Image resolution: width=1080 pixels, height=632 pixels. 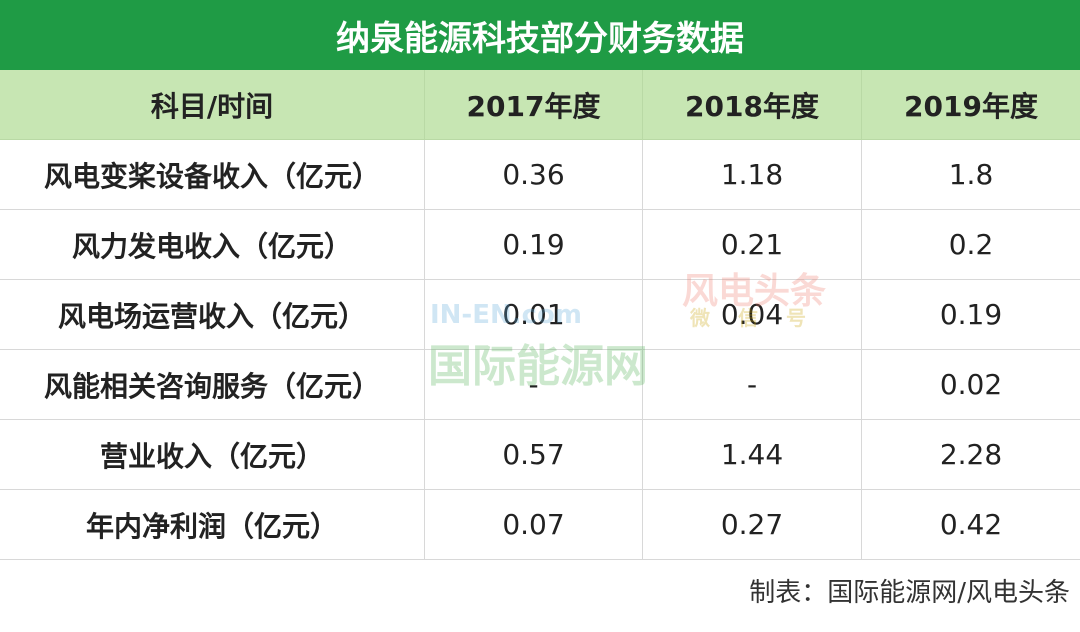 I want to click on value-cell: 0.57, so click(x=534, y=455).